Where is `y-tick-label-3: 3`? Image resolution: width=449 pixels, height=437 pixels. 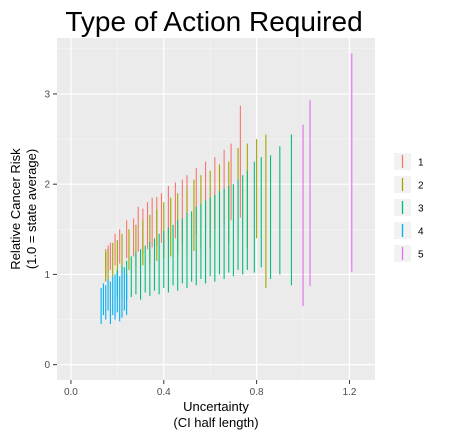 y-tick-label-3: 3 is located at coordinates (47, 94).